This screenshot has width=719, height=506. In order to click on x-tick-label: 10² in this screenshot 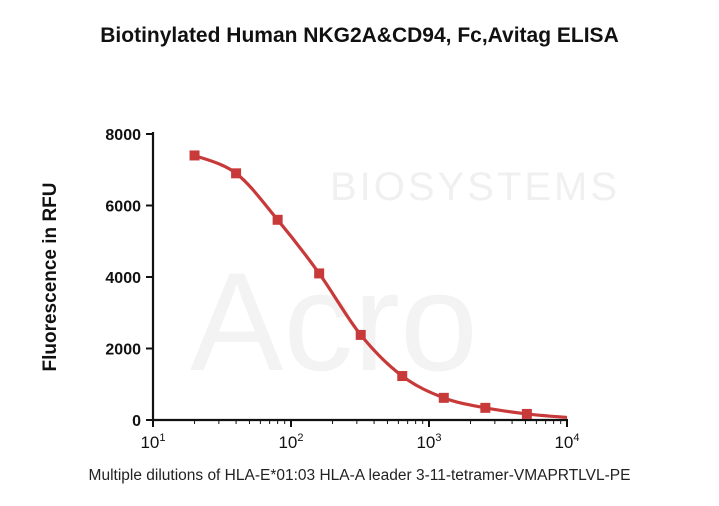, I will do `click(290, 442)`.